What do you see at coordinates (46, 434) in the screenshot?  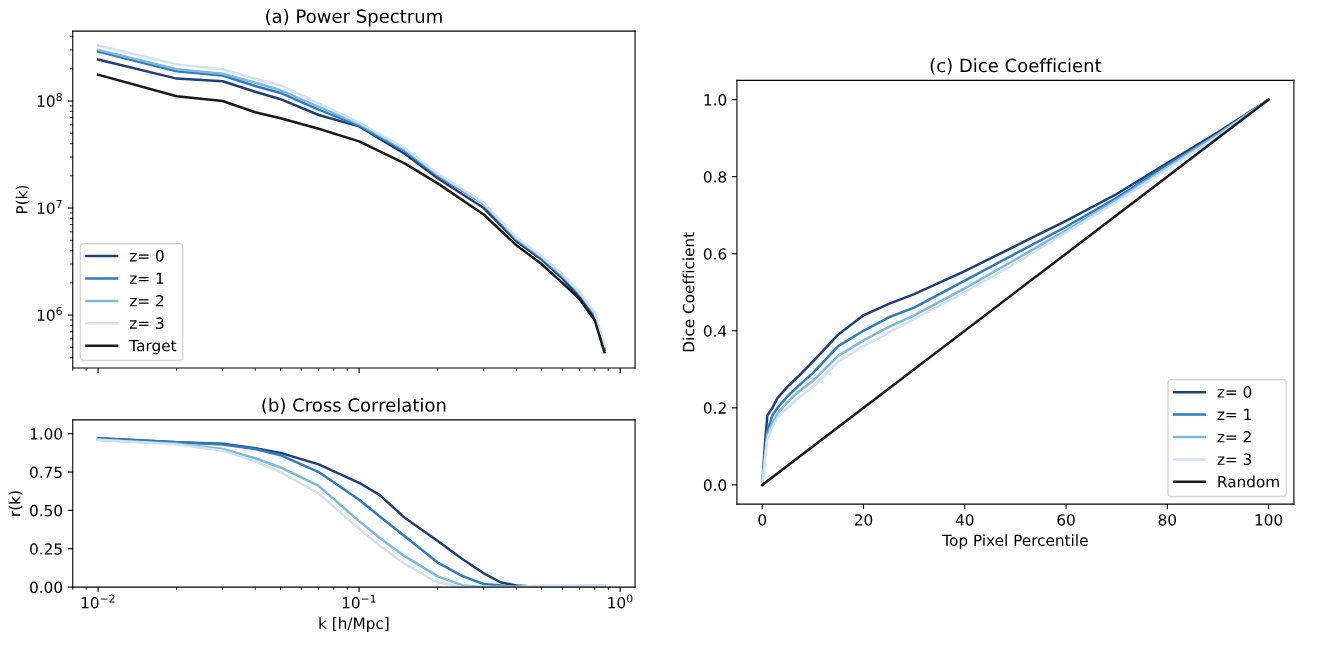 I see `y-tick-label: 1.00` at bounding box center [46, 434].